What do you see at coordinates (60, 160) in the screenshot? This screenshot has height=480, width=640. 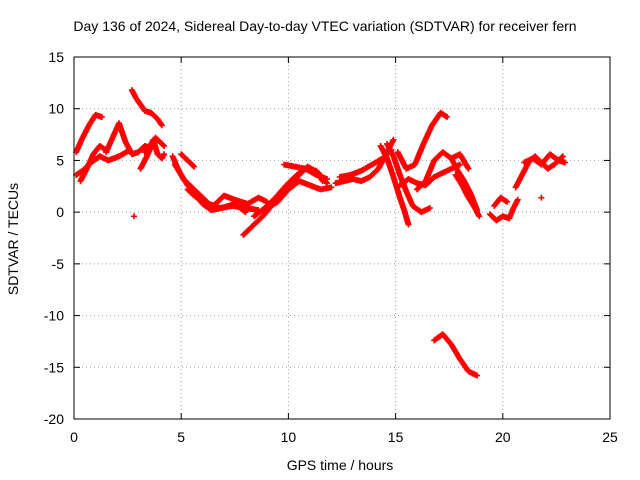 I see `y-tick-label: 5` at bounding box center [60, 160].